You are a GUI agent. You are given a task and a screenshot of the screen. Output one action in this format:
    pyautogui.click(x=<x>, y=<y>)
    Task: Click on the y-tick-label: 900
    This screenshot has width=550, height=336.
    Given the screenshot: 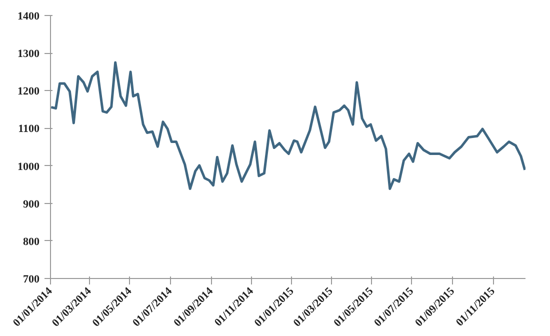 What is the action you would take?
    pyautogui.click(x=31, y=204)
    